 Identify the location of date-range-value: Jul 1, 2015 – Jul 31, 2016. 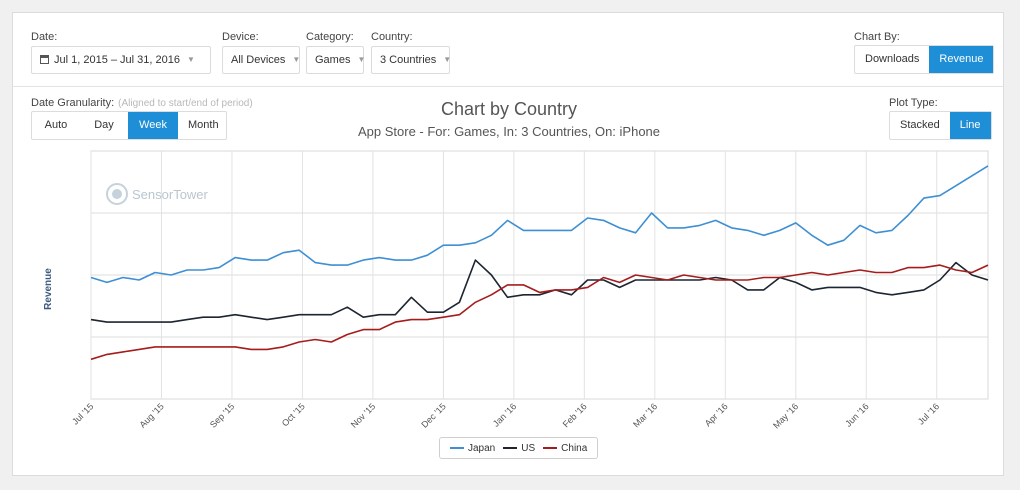
(117, 60).